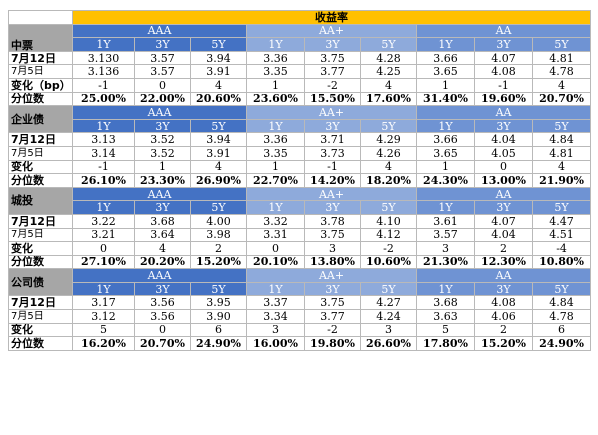 Image resolution: width=598 pixels, height=435 pixels. I want to click on value-cell: 4.78, so click(561, 316).